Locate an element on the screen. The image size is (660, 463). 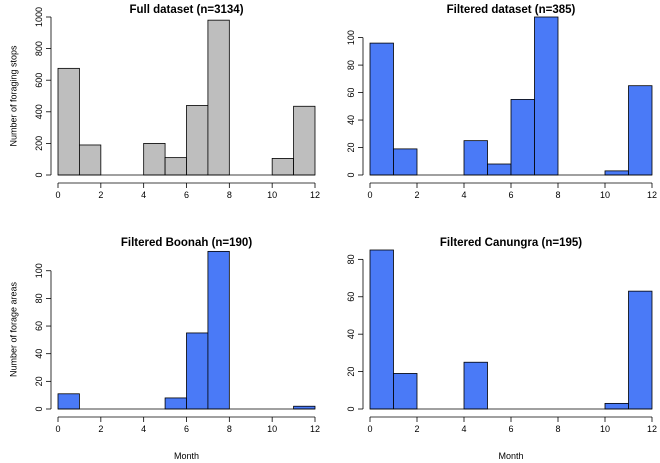
y-tick-label: 200 is located at coordinates (39, 143).